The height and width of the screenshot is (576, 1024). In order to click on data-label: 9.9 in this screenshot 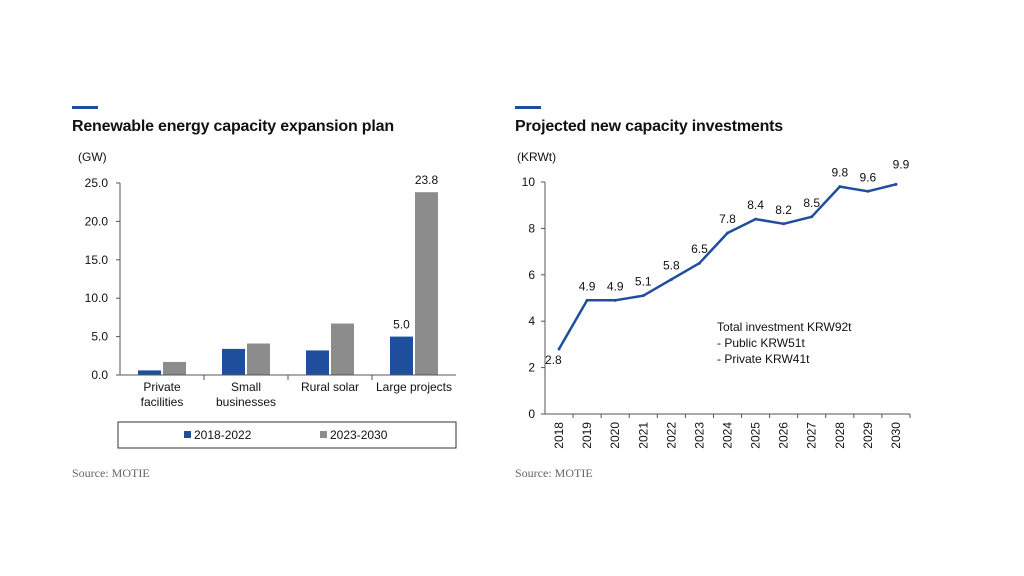, I will do `click(901, 164)`.